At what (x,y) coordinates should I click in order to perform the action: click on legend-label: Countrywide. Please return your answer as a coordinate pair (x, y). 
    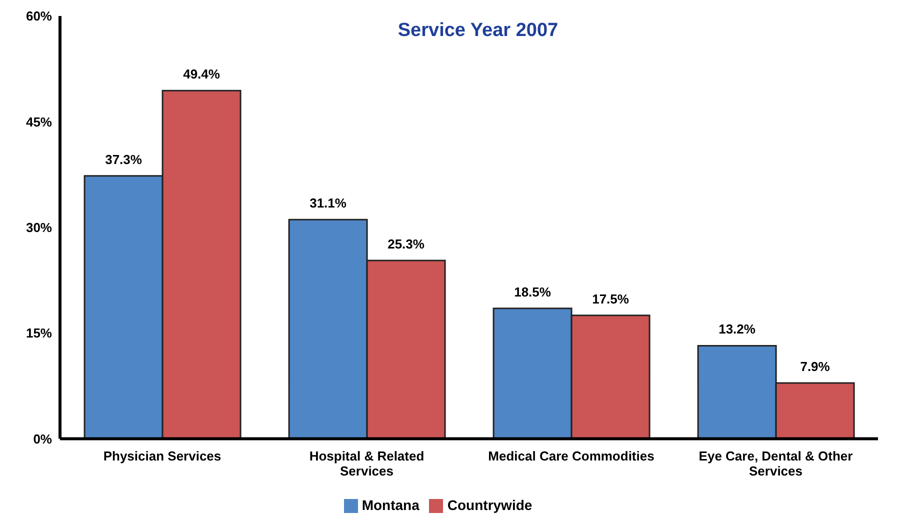
    Looking at the image, I should click on (489, 504).